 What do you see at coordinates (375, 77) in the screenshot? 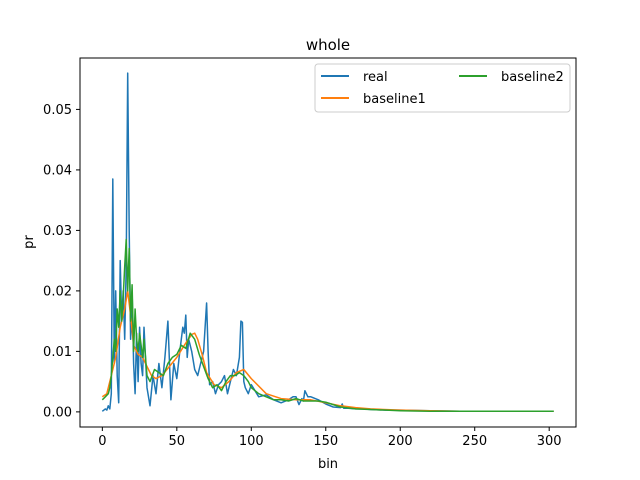
I see `legend-label-real: real` at bounding box center [375, 77].